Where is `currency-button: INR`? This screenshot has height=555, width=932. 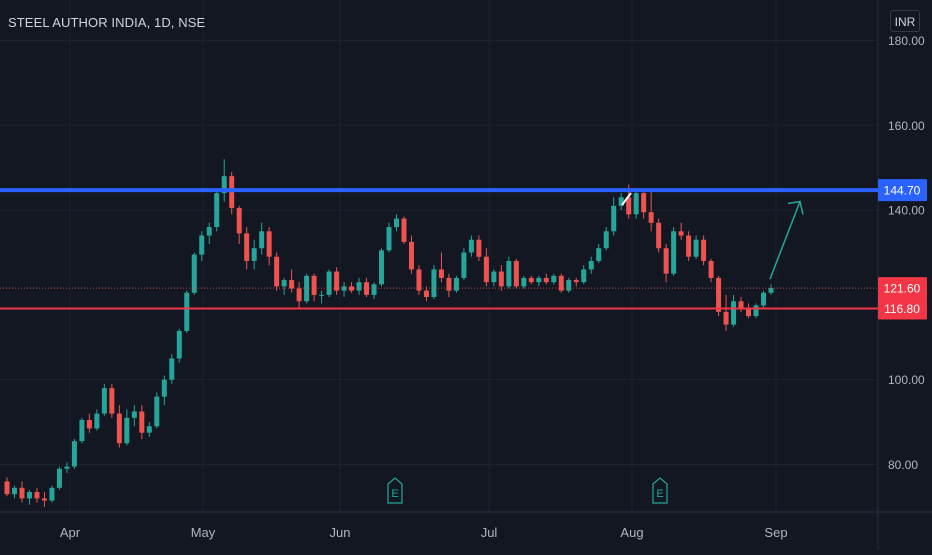 currency-button: INR is located at coordinates (905, 21).